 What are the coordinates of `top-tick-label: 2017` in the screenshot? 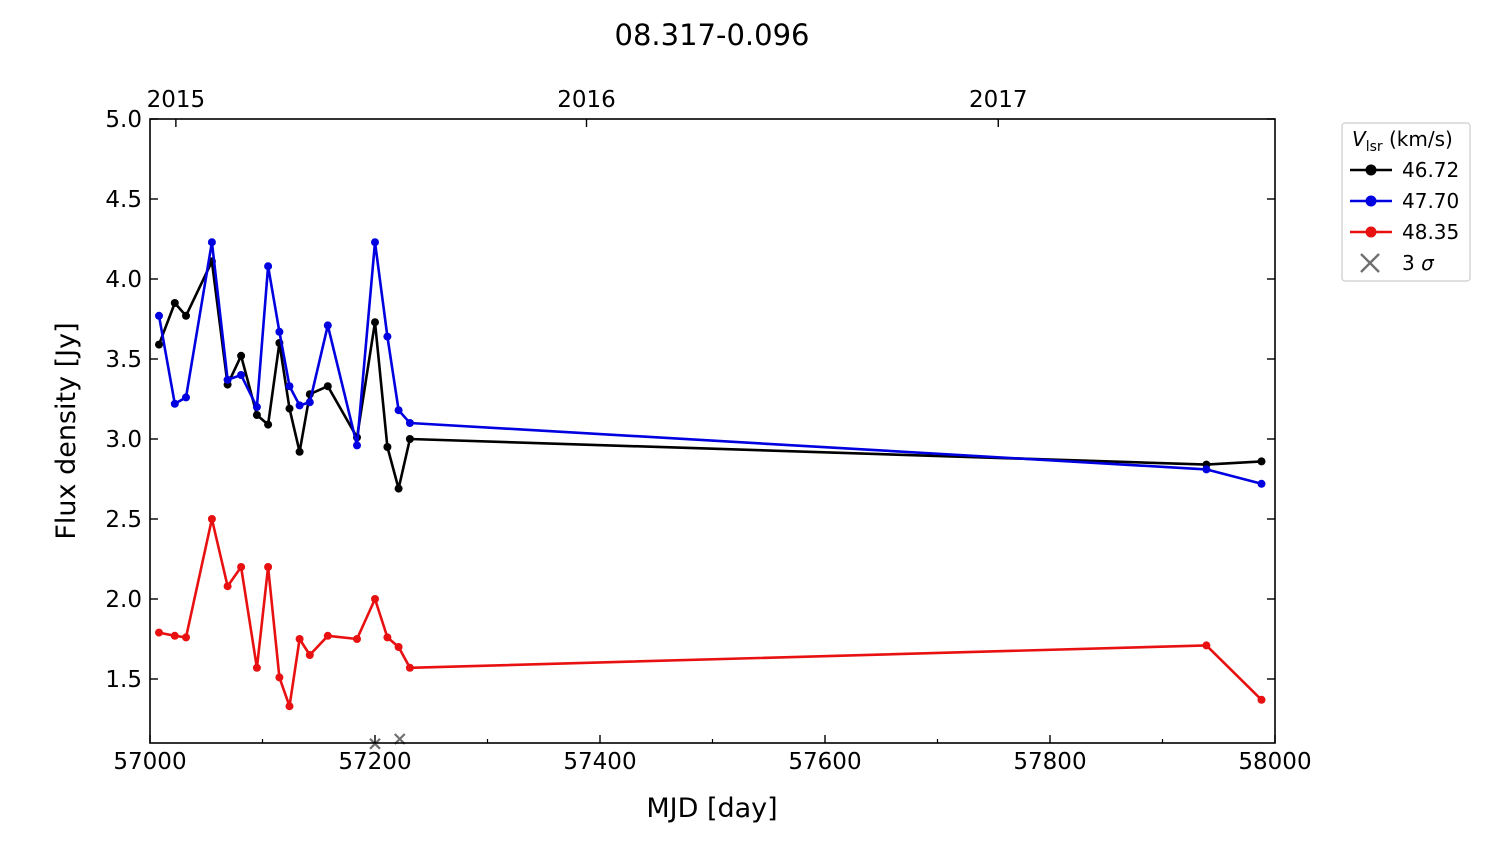 It's located at (998, 100).